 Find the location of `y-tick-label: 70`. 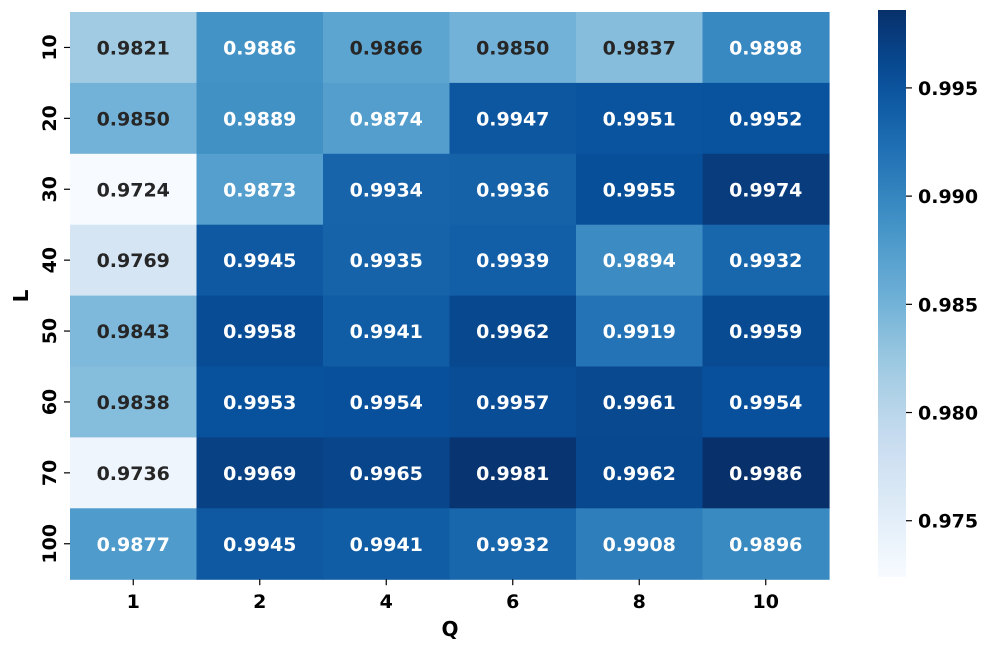

y-tick-label: 70 is located at coordinates (50, 473).